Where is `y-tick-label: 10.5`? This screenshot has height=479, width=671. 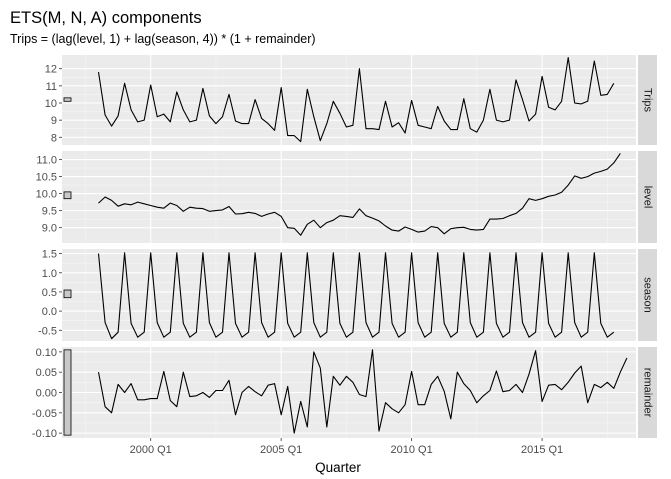 y-tick-label: 10.5 is located at coordinates (46, 178).